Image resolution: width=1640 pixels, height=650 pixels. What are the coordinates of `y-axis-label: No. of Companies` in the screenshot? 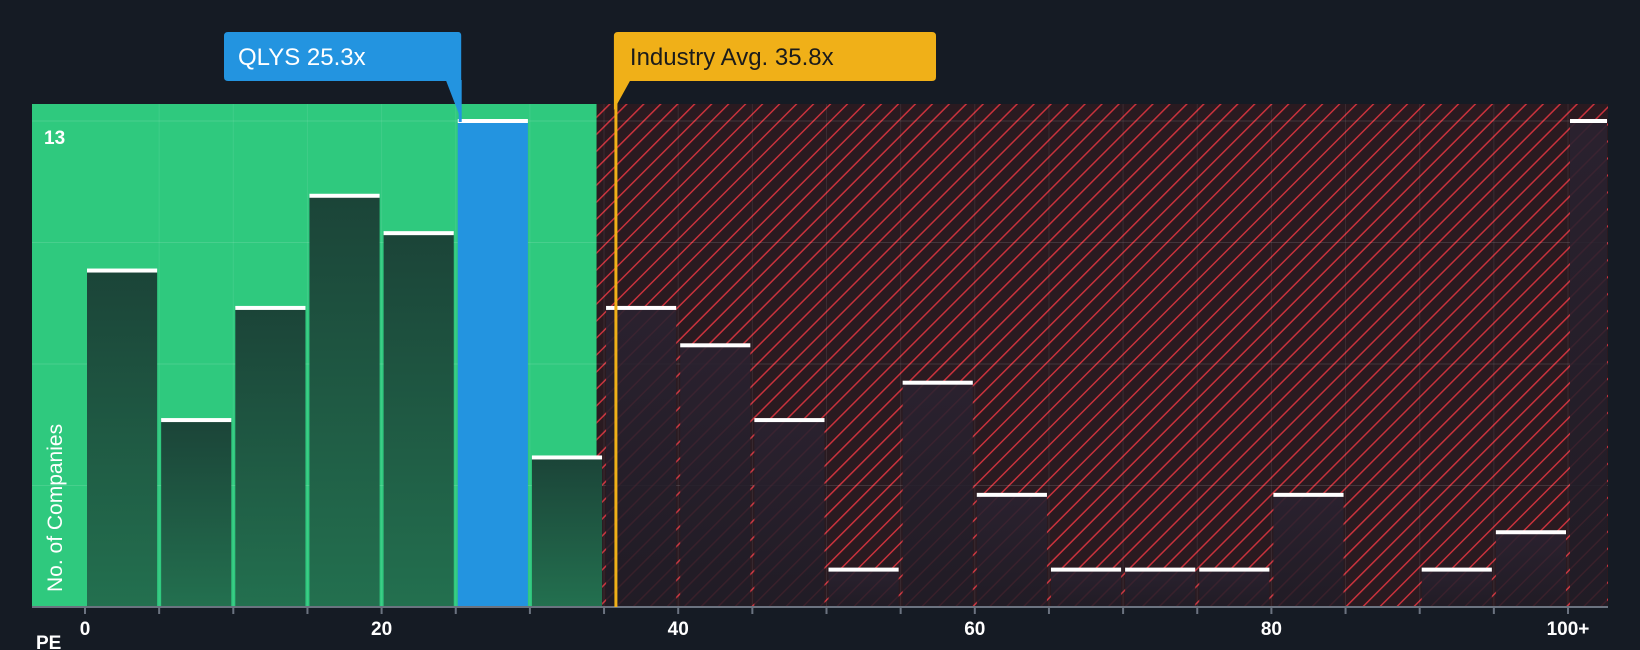 It's located at (55, 508).